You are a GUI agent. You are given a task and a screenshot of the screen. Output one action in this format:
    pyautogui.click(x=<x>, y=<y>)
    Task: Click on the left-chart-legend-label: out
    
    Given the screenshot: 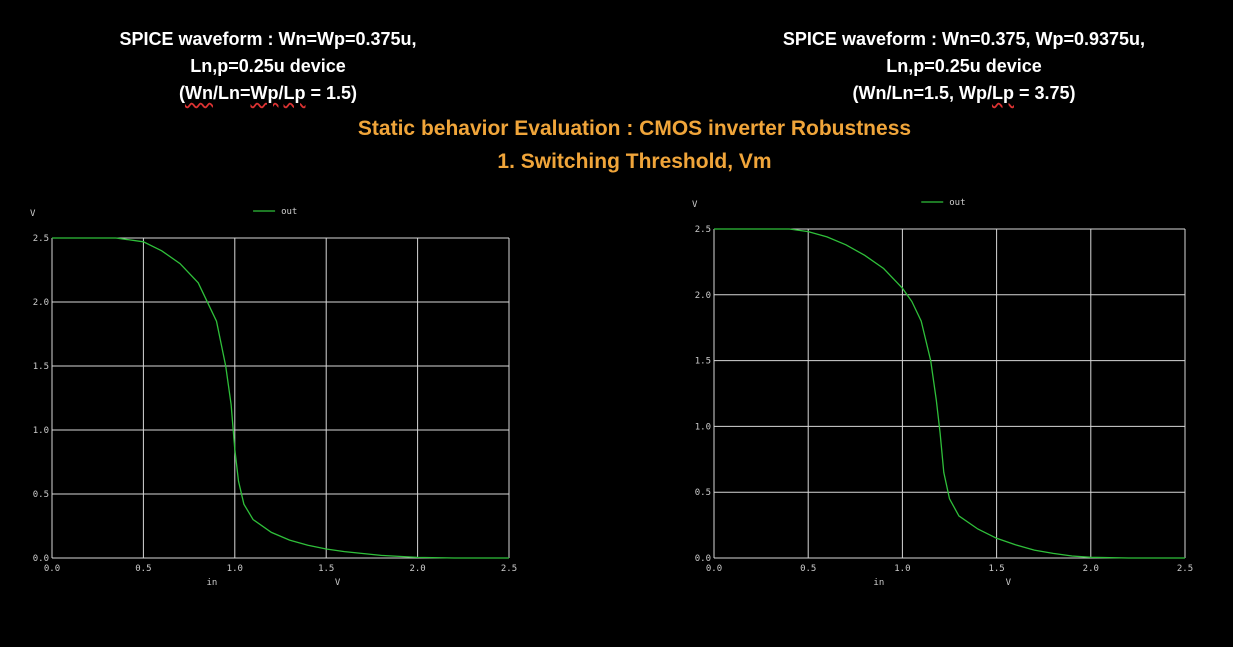 What is the action you would take?
    pyautogui.click(x=289, y=212)
    